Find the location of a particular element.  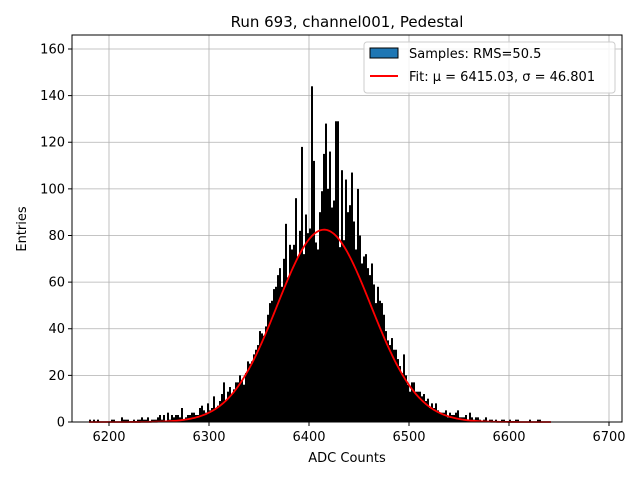

x-tick-label: 6600 is located at coordinates (508, 437).